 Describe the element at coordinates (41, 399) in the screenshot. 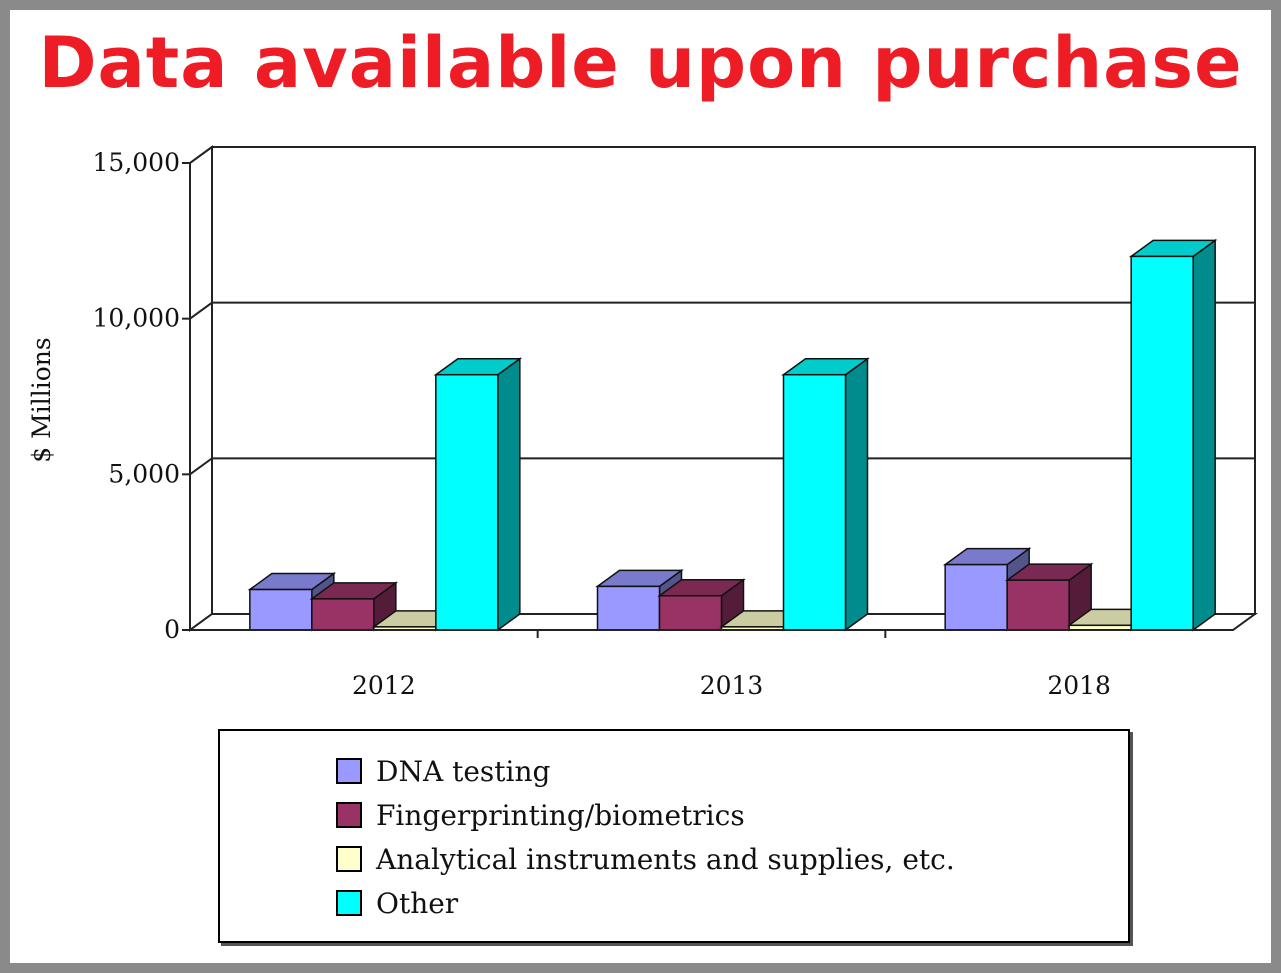

I see `y-axis-label: $ Millions` at that location.